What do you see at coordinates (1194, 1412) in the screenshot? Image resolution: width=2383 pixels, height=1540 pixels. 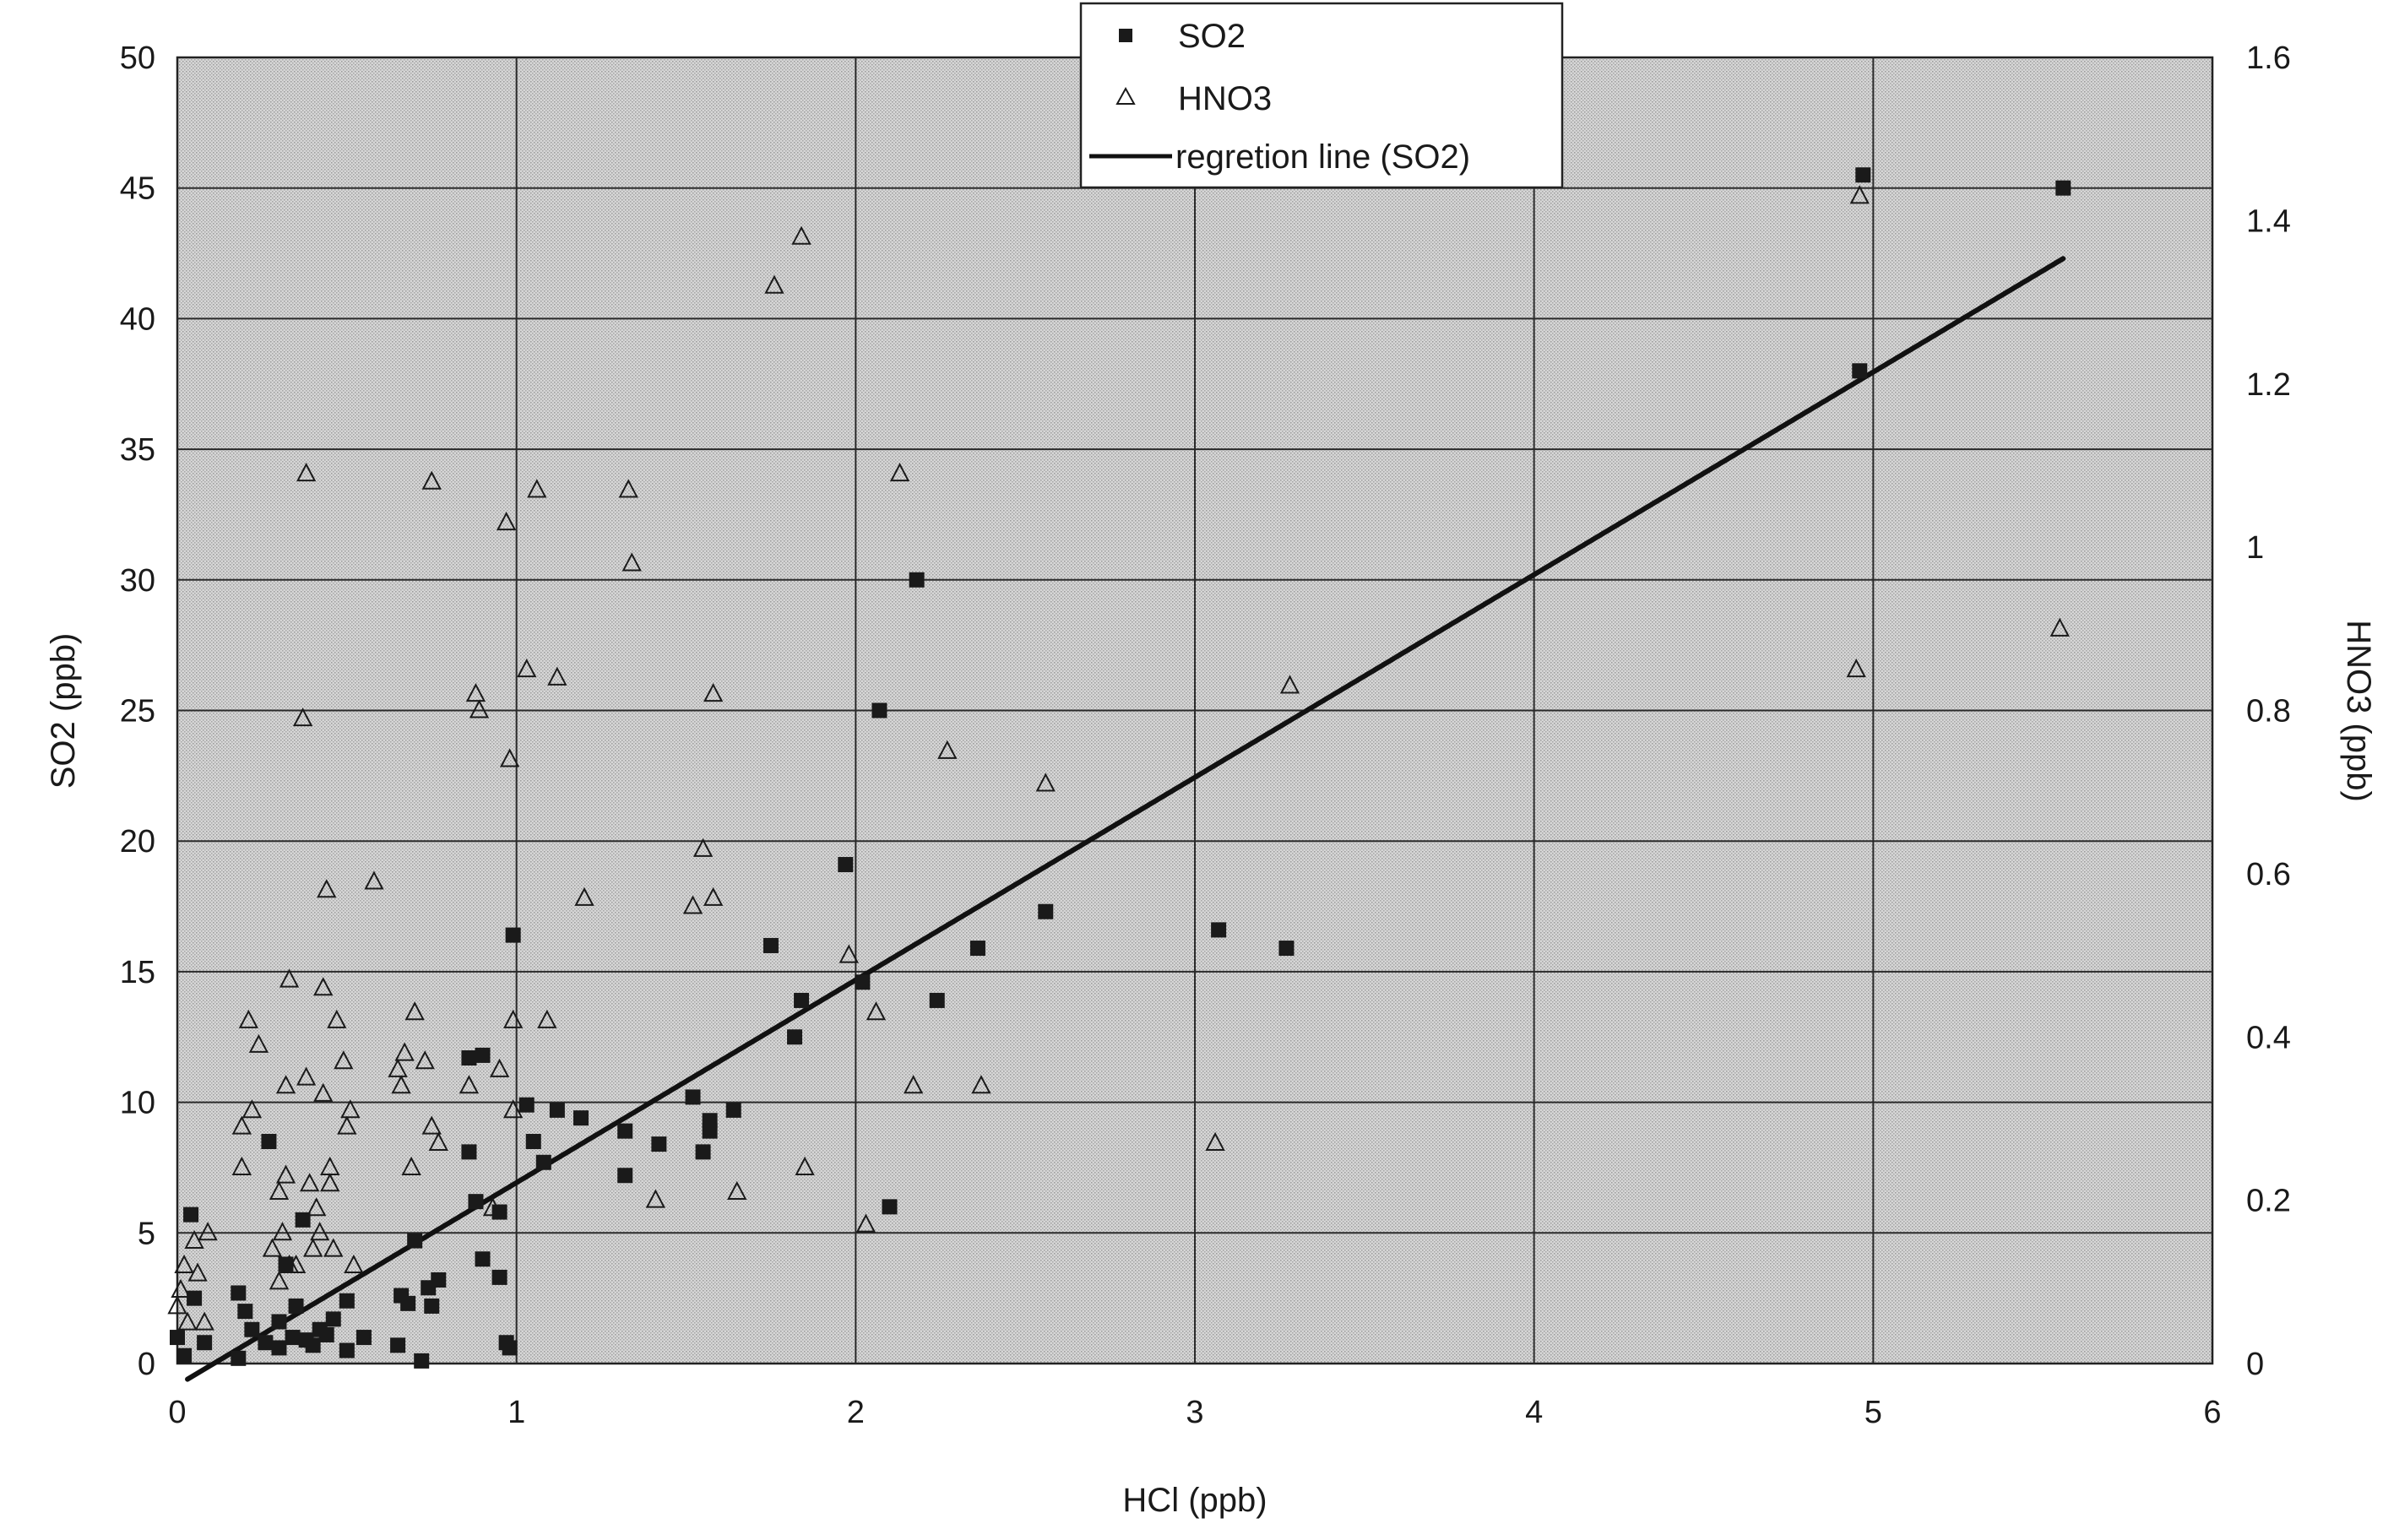 I see `x-tick-label: 3` at bounding box center [1194, 1412].